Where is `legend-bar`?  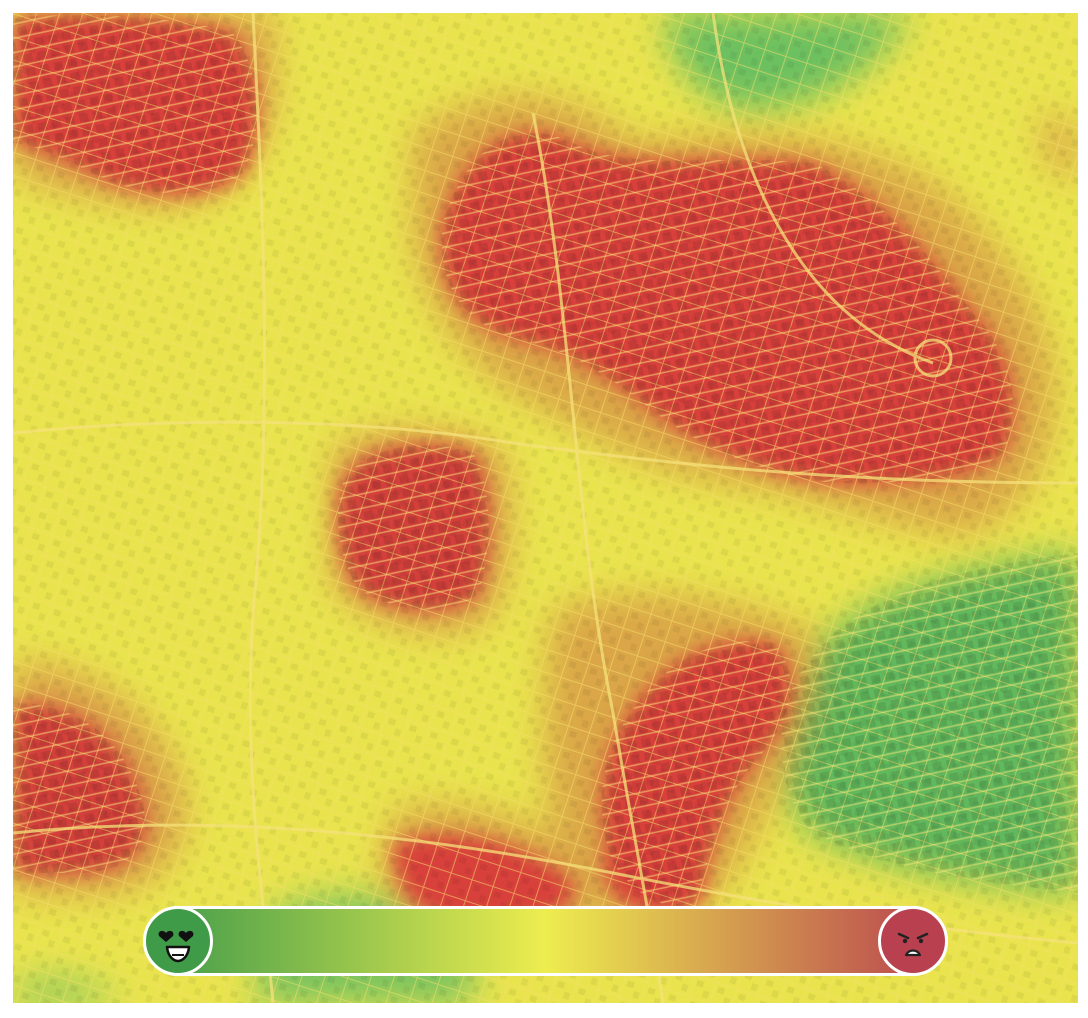 legend-bar is located at coordinates (545, 941).